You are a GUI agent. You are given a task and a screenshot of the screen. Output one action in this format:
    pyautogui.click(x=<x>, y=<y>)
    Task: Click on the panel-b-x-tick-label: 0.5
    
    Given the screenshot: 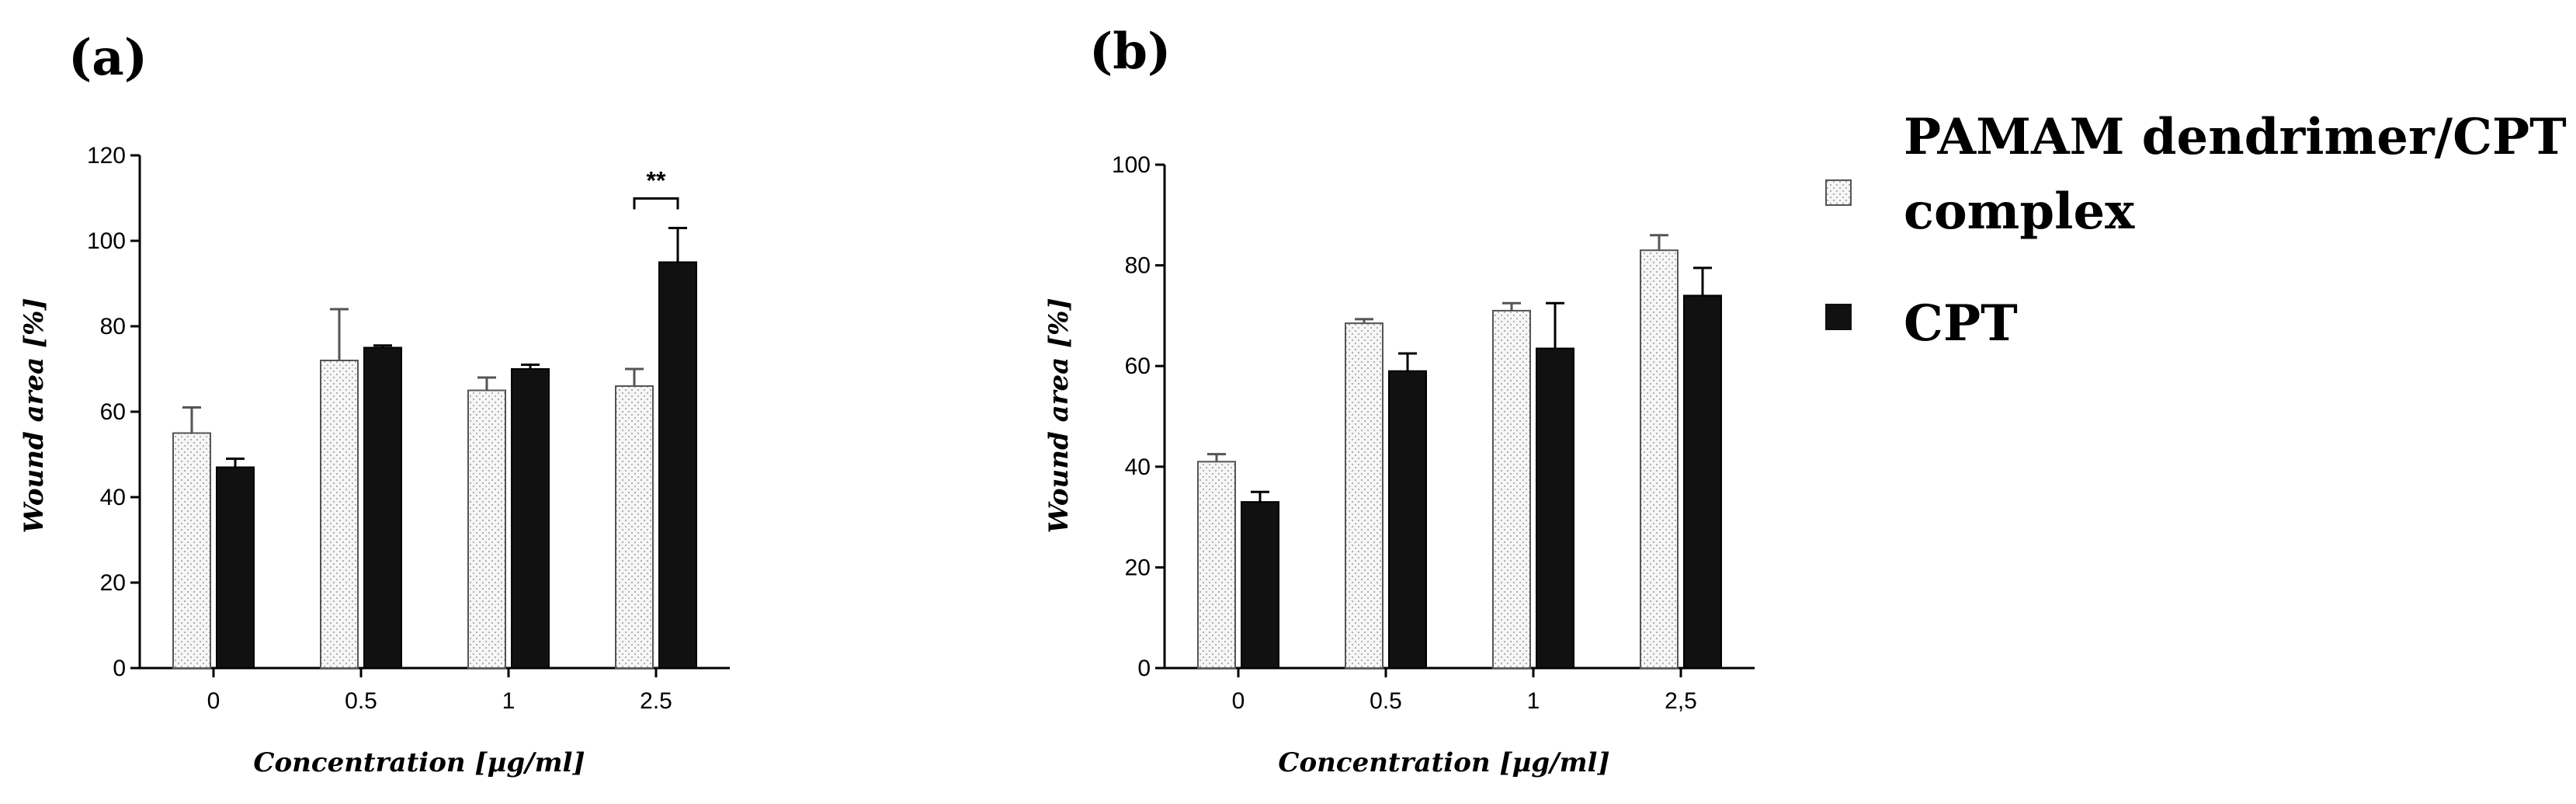 What is the action you would take?
    pyautogui.click(x=1386, y=701)
    